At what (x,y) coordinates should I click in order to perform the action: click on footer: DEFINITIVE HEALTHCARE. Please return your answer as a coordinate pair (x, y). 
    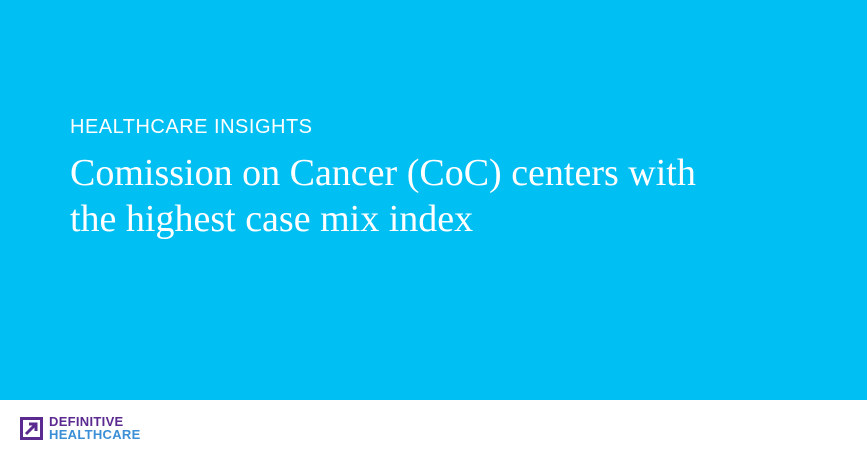
    Looking at the image, I should click on (433, 428).